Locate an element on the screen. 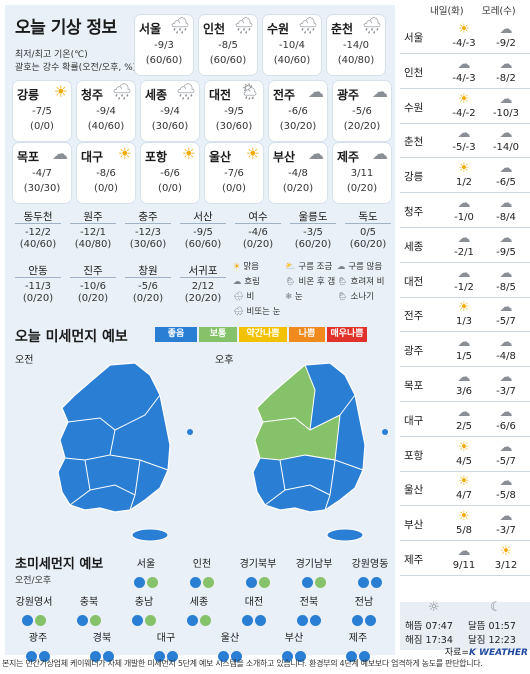 The height and width of the screenshot is (674, 530). city-name: 광주 is located at coordinates (348, 95).